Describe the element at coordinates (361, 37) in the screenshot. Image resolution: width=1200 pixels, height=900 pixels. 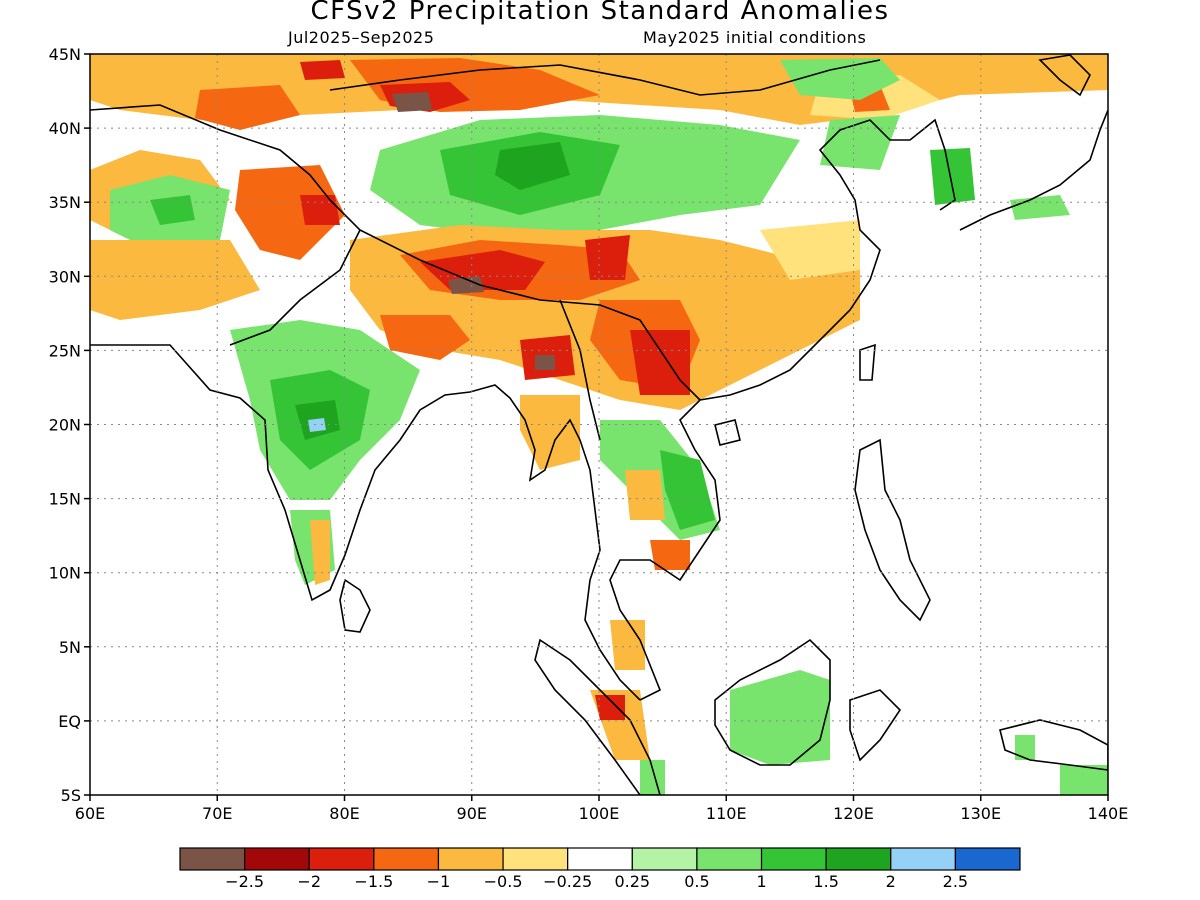
I see `forecast-period: Jul2025–Sep2025` at that location.